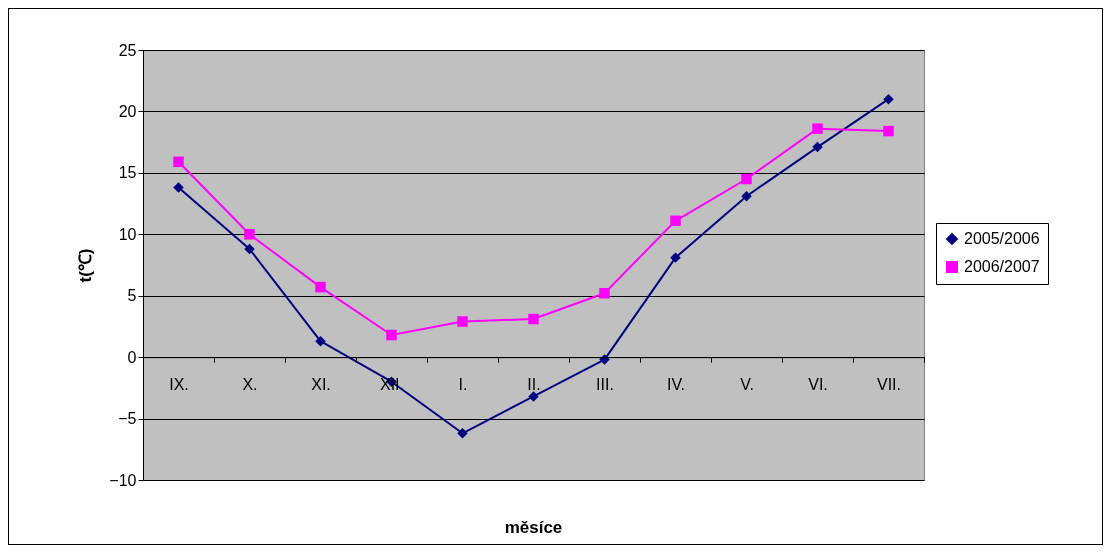  I want to click on x-axis-title: měsíce, so click(533, 527).